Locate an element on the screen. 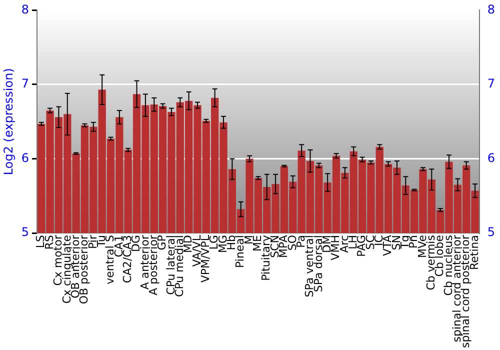  y2-tick-label: 8 is located at coordinates (491, 9).